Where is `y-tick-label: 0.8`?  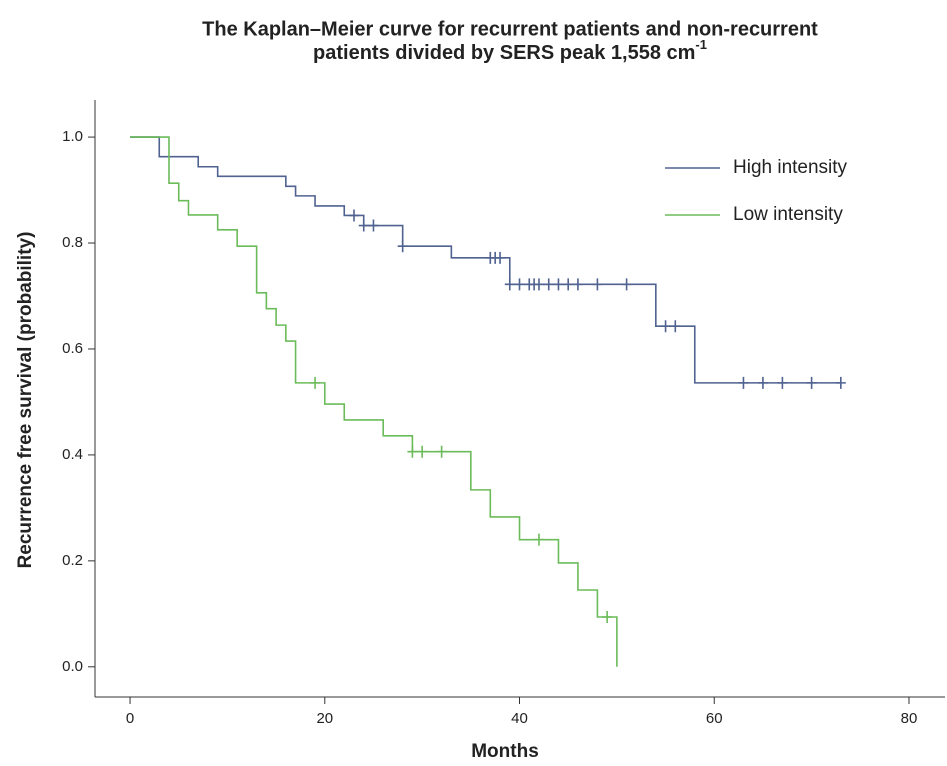
y-tick-label: 0.8 is located at coordinates (72, 242).